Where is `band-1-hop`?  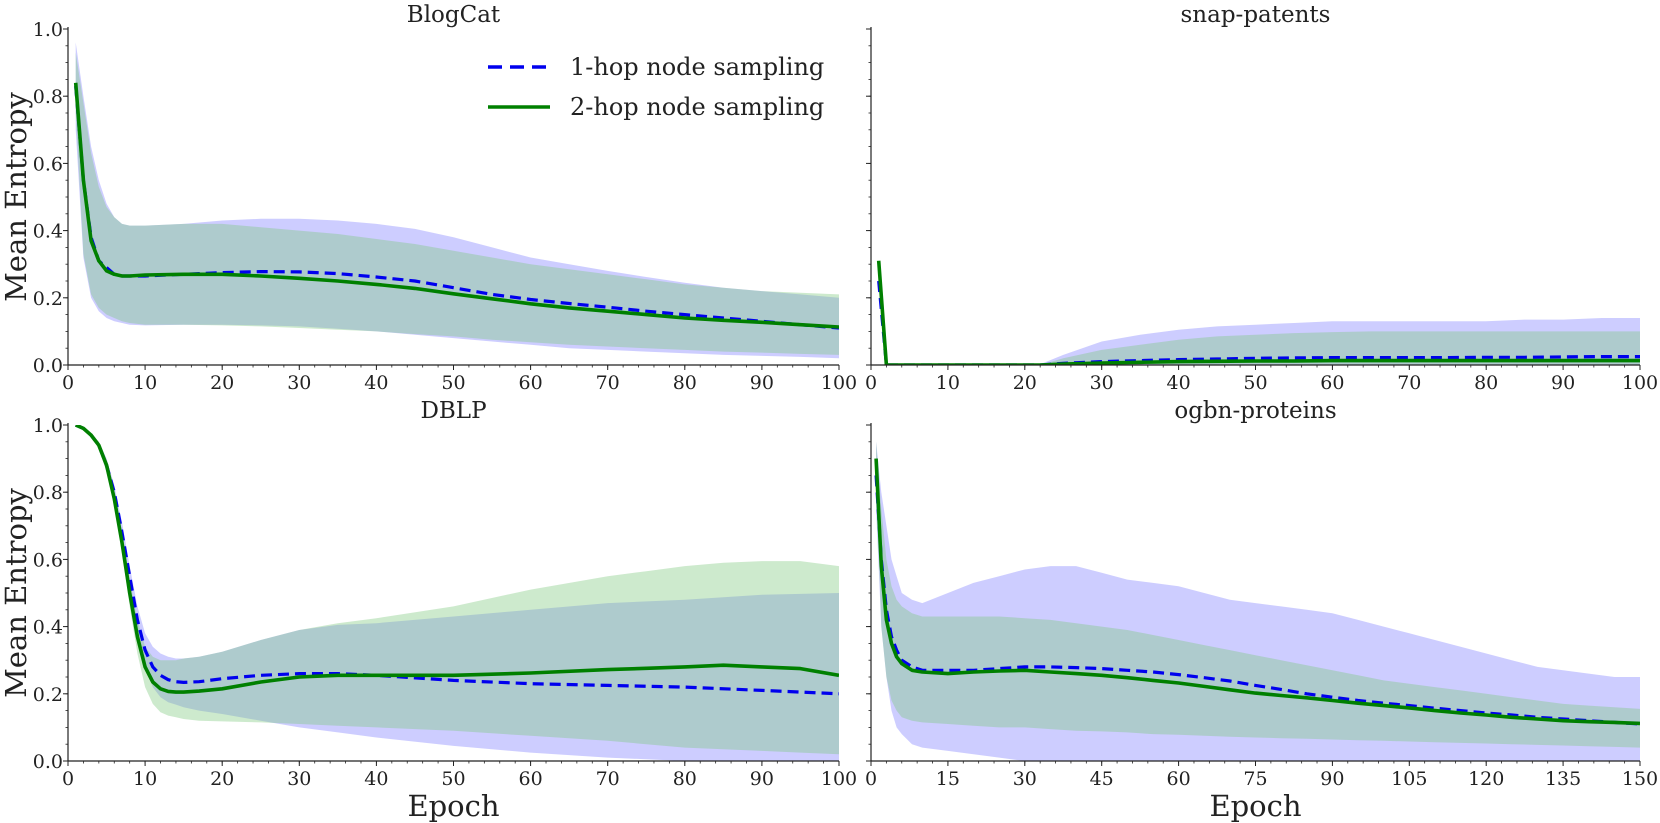
band-1-hop is located at coordinates (1259, 323).